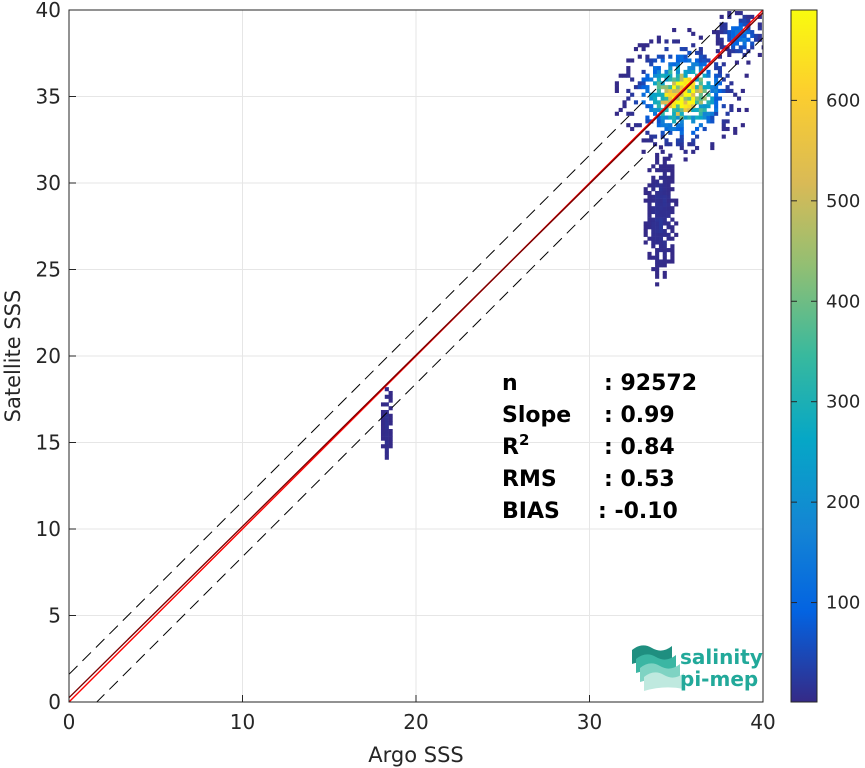  Describe the element at coordinates (719, 679) in the screenshot. I see `logo-line2: pi-mep` at that location.